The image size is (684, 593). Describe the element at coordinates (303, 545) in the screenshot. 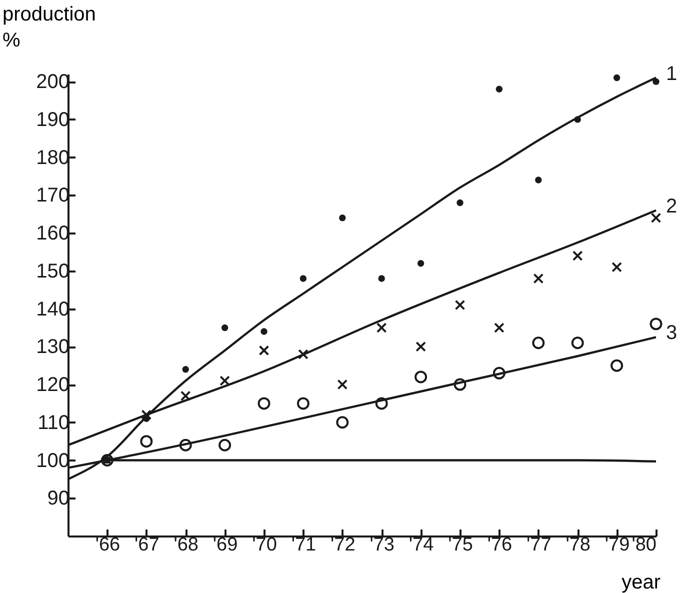

I see `x-tick-label: '71` at that location.